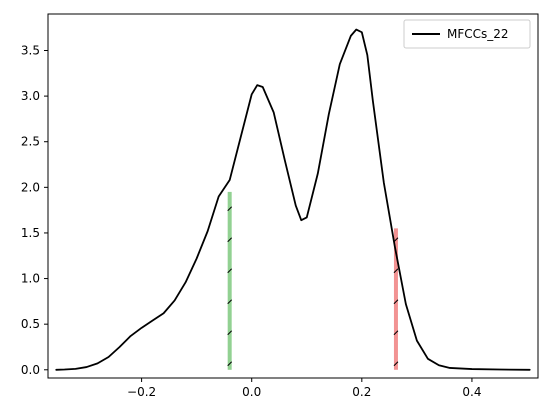 This screenshot has width=548, height=415. What do you see at coordinates (471, 392) in the screenshot?
I see `x-tick-label: 0.4` at bounding box center [471, 392].